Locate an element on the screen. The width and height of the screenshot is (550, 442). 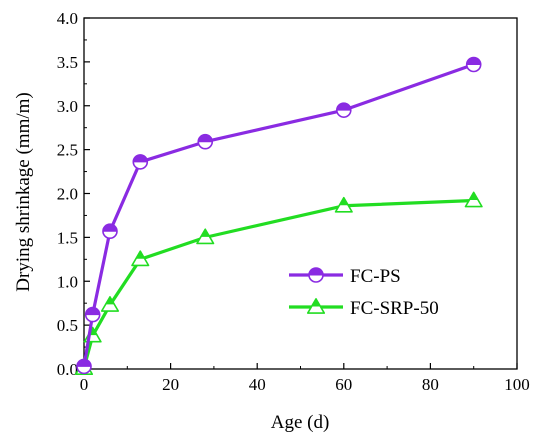
y-tick-label: 3.0 is located at coordinates (67, 106).